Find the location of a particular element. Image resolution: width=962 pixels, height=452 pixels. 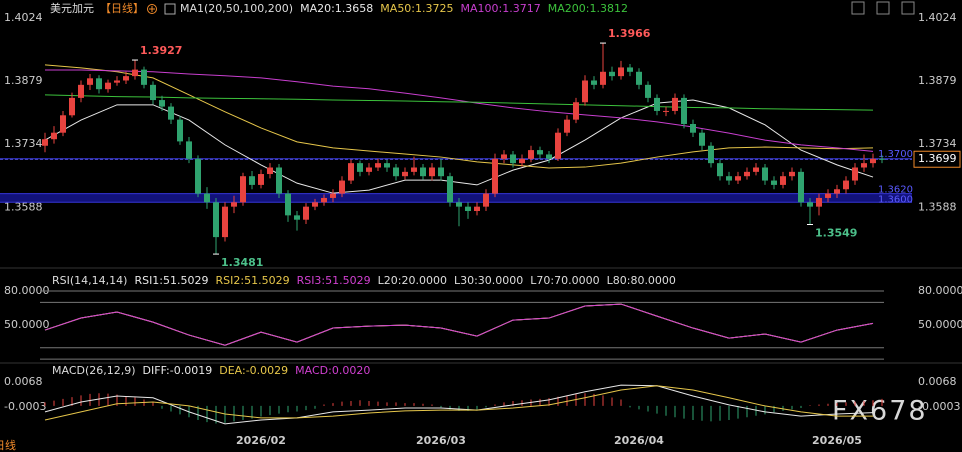

legend-entry: L30:30.0000 is located at coordinates (488, 280).